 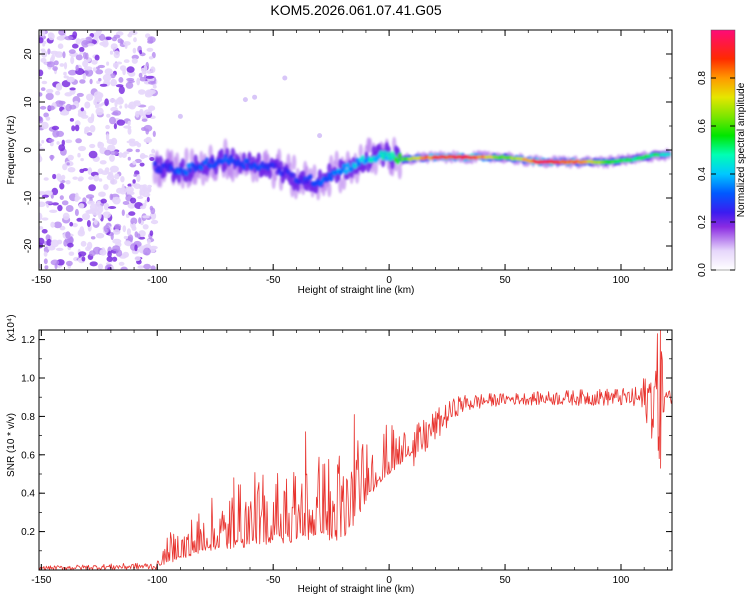 What do you see at coordinates (157, 280) in the screenshot?
I see `x-tick-label: -100` at bounding box center [157, 280].